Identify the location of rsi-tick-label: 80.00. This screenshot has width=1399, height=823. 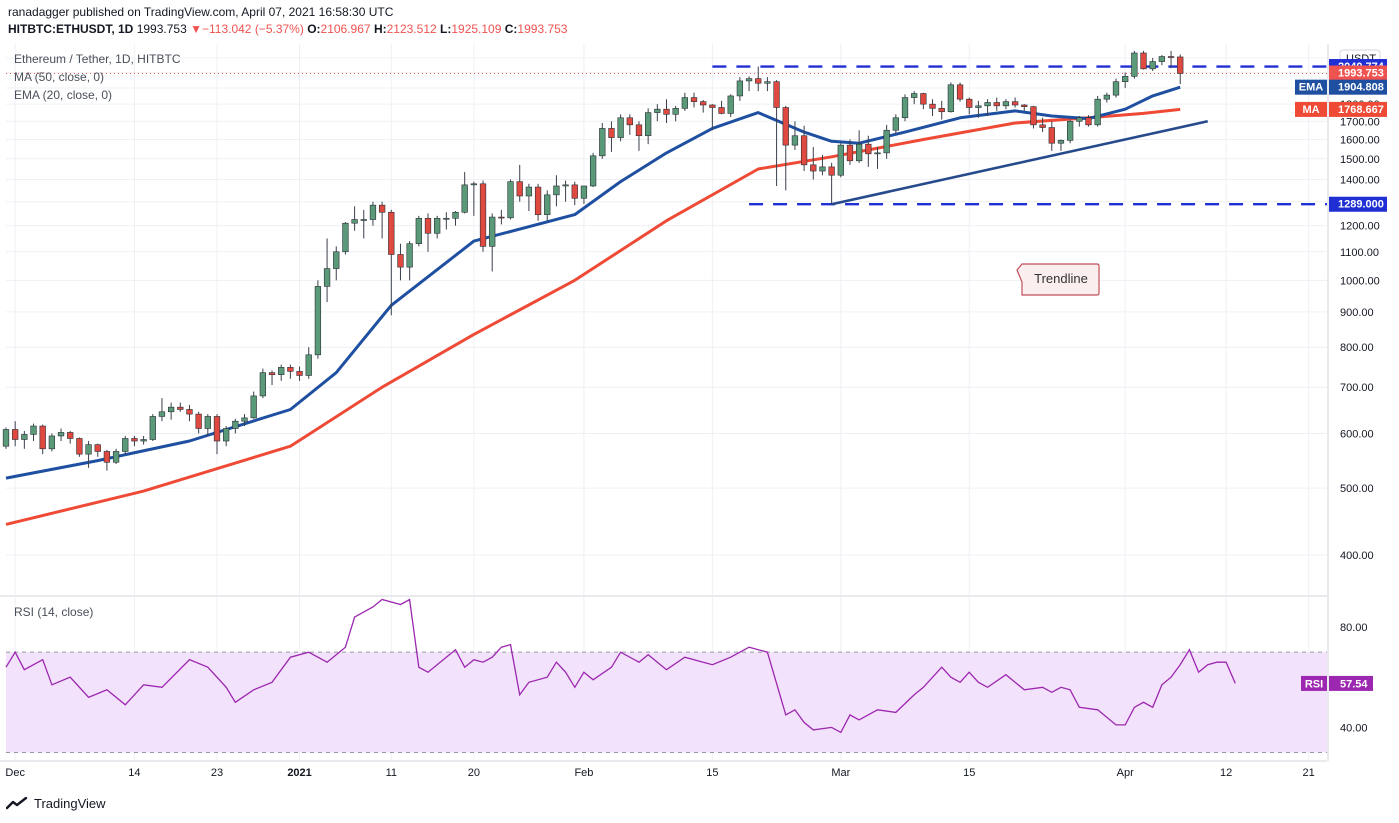
(1354, 628).